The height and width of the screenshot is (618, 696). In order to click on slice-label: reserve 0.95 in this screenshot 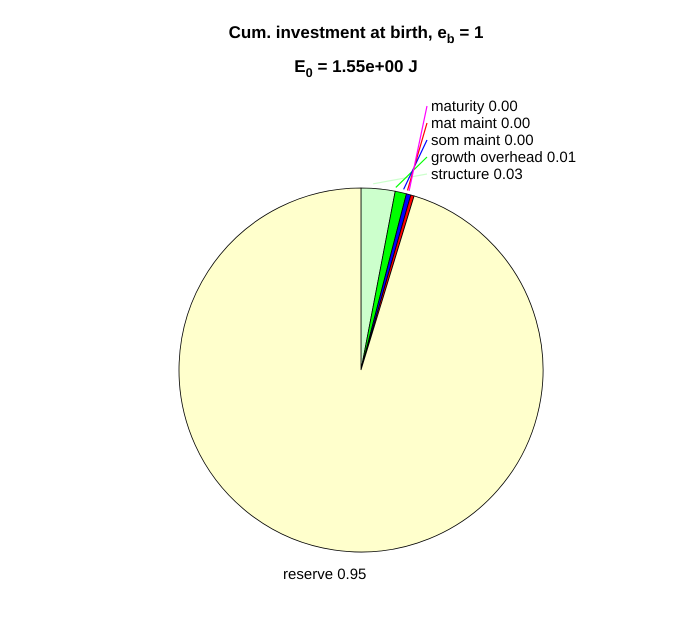, I will do `click(324, 575)`.